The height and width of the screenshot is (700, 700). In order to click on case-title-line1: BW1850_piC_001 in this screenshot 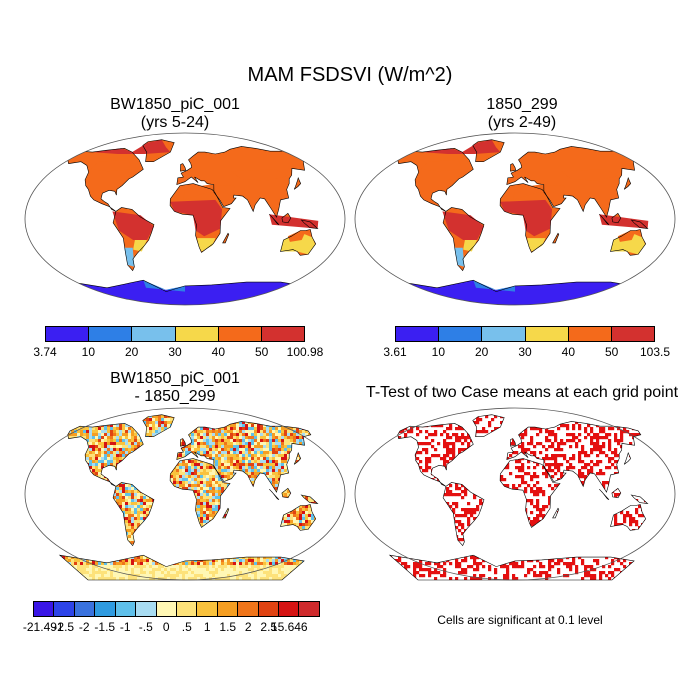, I will do `click(175, 104)`.